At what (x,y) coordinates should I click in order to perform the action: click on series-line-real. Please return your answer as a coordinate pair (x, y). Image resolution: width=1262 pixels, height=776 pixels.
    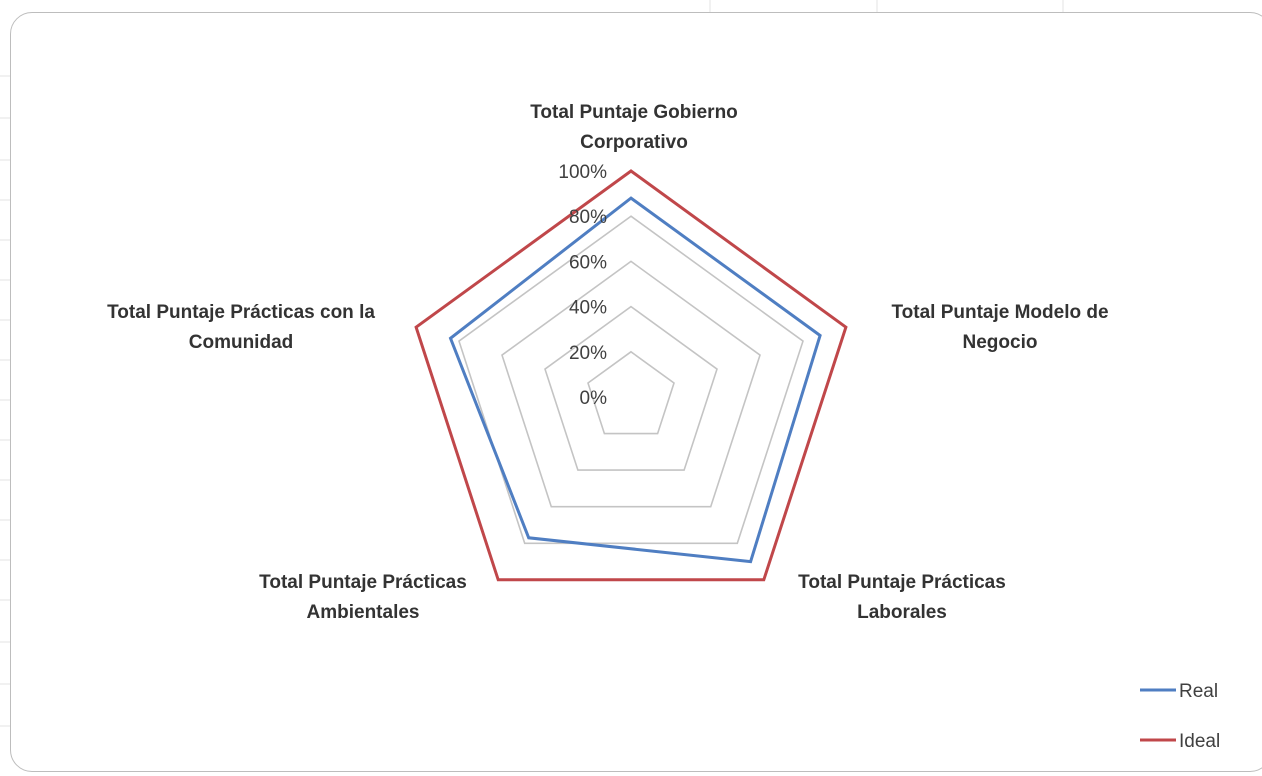
    Looking at the image, I should click on (635, 380).